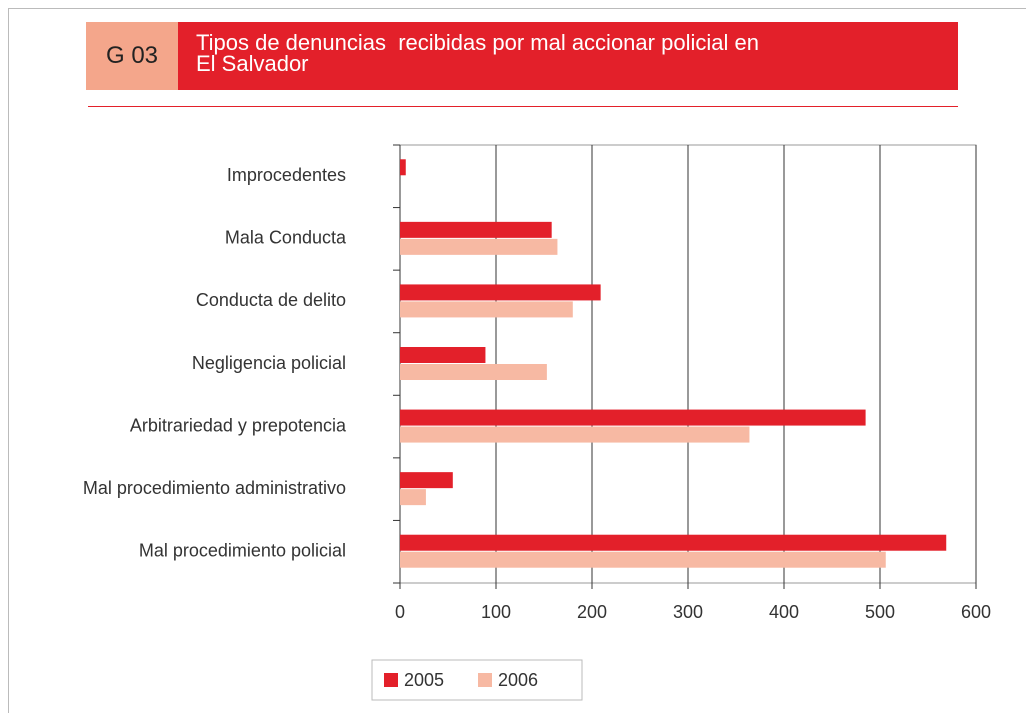  Describe the element at coordinates (688, 612) in the screenshot. I see `x-tick-label: 300` at that location.